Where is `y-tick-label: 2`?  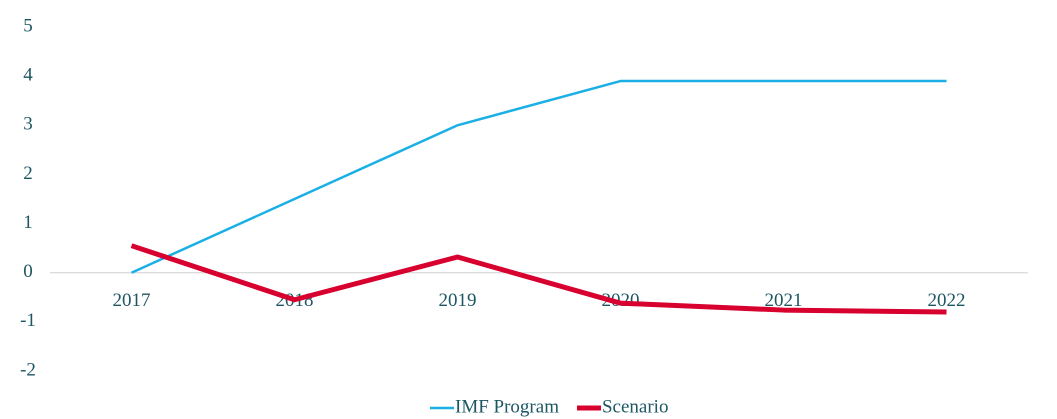
y-tick-label: 2 is located at coordinates (28, 173).